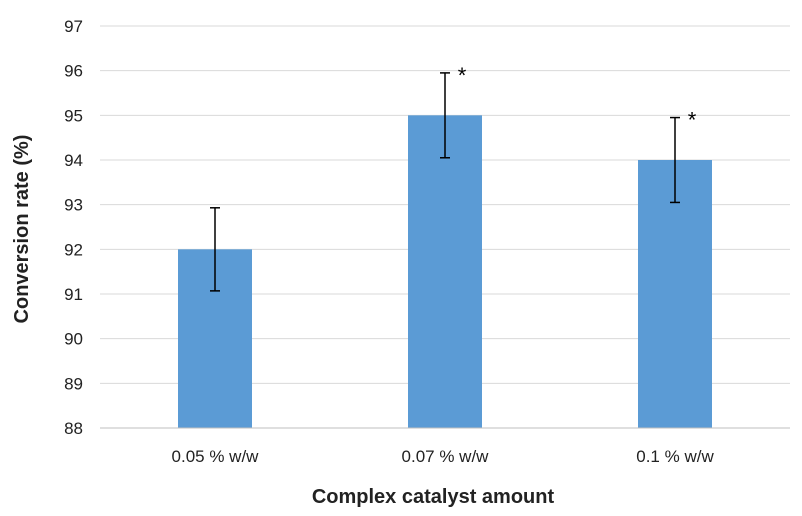 The height and width of the screenshot is (516, 802). I want to click on x-axis-tick-labels: 0.05 % w/w 0.07 % w/w 0.1 % w/w, so click(443, 456).